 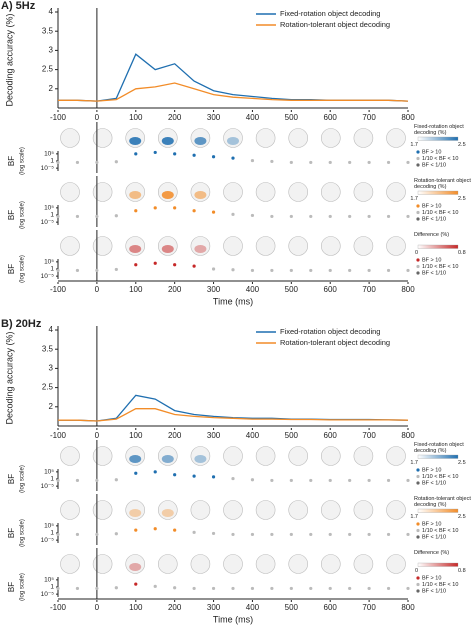 What do you see at coordinates (48, 30) in the screenshot?
I see `y-tick-label: 3.5` at bounding box center [48, 30].